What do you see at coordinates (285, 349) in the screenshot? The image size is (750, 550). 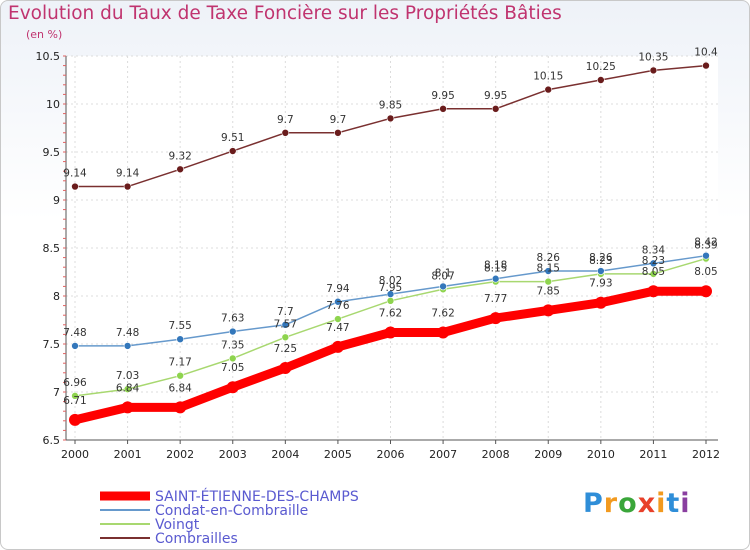 I see `data-label: 7.25` at bounding box center [285, 349].